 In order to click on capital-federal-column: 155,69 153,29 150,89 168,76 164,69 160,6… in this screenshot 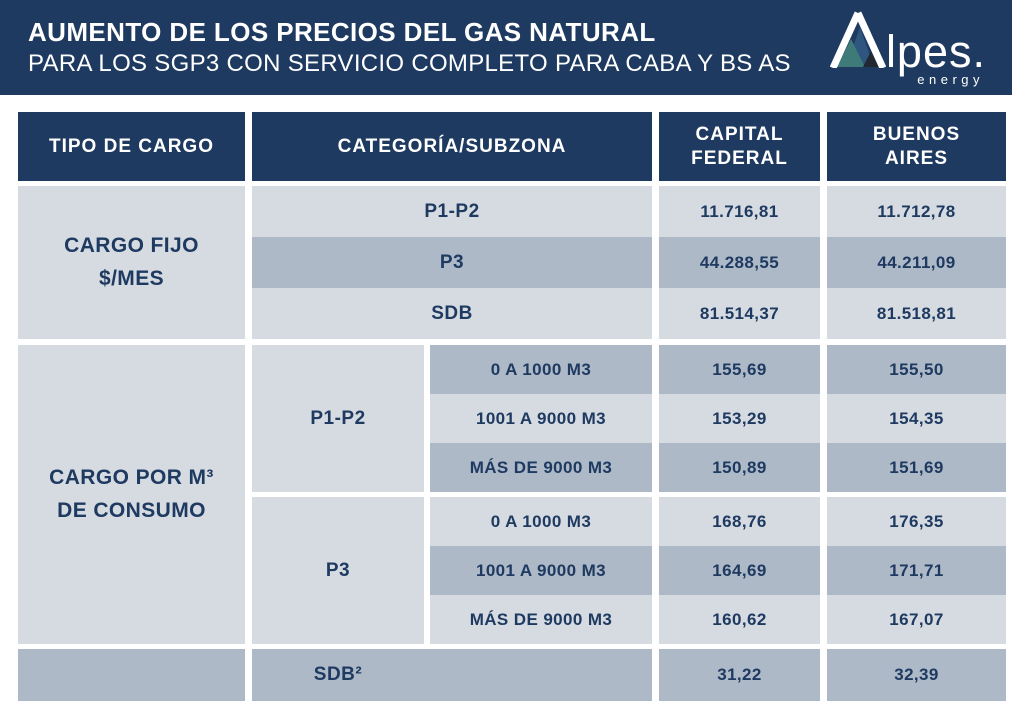, I will do `click(739, 494)`.